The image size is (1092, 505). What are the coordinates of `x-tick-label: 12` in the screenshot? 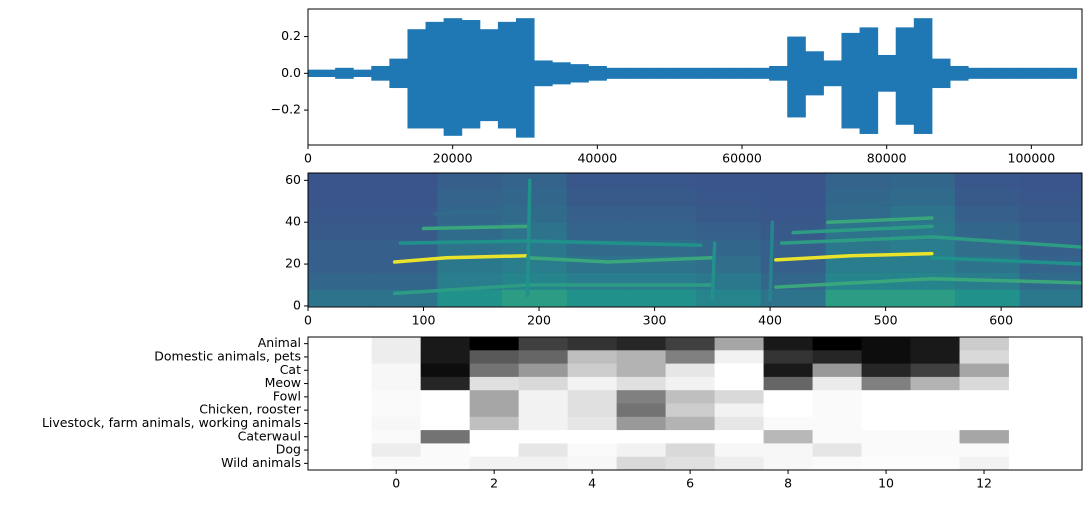 It's located at (984, 483).